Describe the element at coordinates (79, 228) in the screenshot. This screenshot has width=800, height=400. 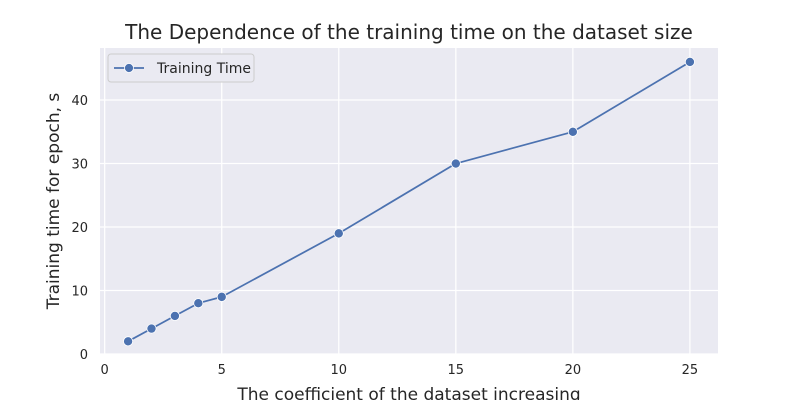
I see `y-tick-label-2: 20` at that location.